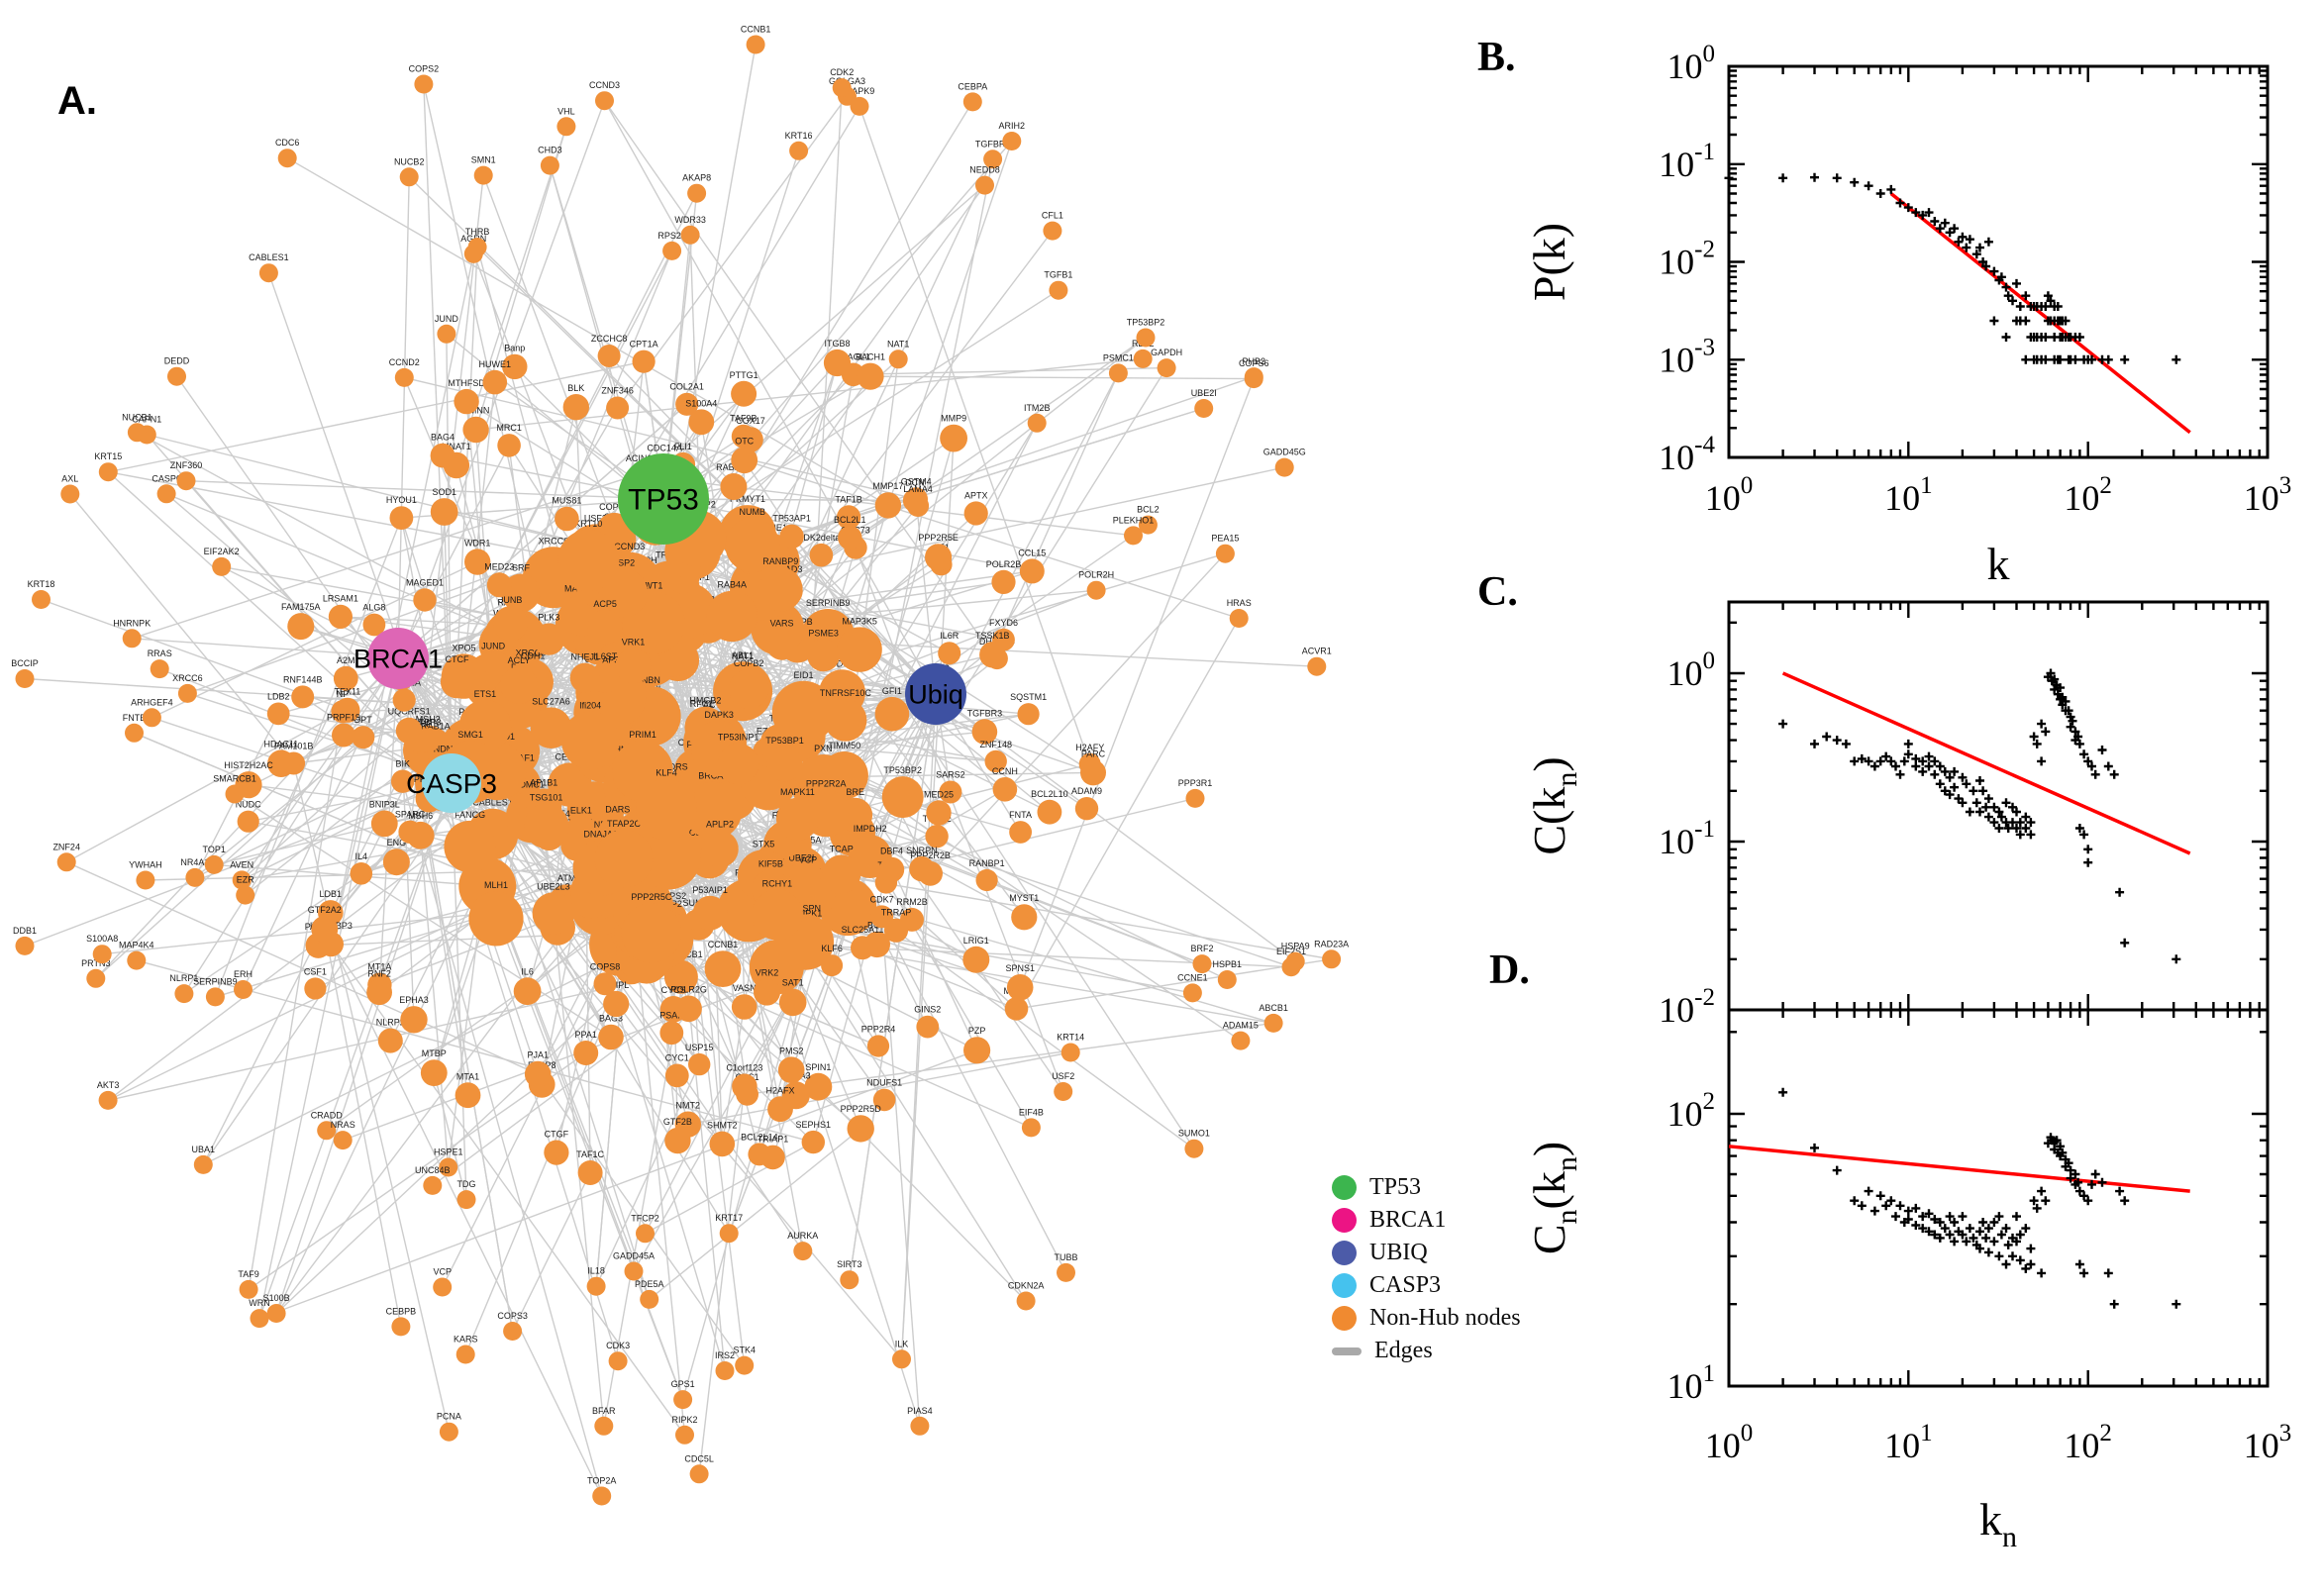 This screenshot has height=1596, width=2323. Describe the element at coordinates (1687, 259) in the screenshot. I see `y-tick-label: 10-2` at that location.